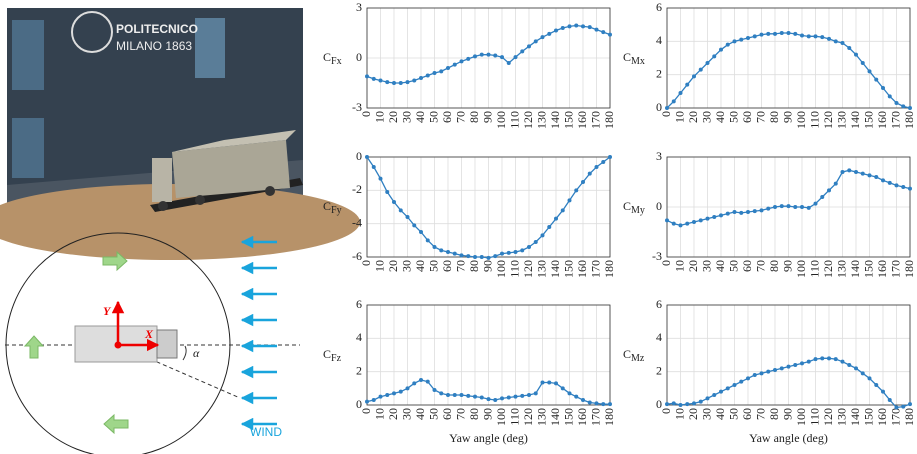 This screenshot has width=917, height=454. Describe the element at coordinates (488, 438) in the screenshot. I see `x-axis-label: Yaw angle (deg)` at that location.